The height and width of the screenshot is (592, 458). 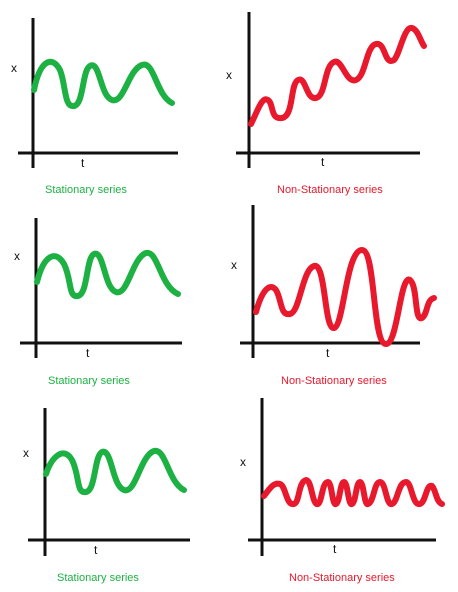 I want to click on panel-non-stationary-2: x t Non-Stationary series, so click(x=334, y=296).